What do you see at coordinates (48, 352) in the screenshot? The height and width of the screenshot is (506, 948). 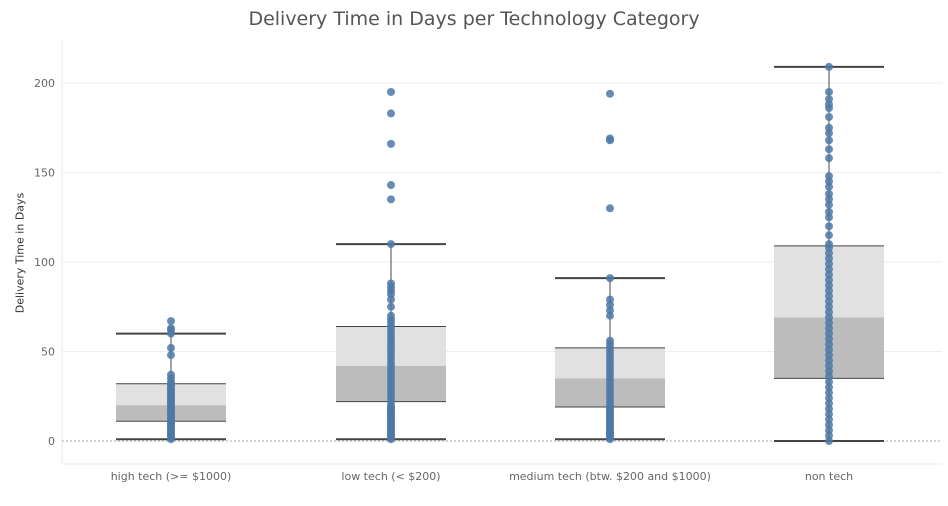 I see `y-tick-label: 50` at bounding box center [48, 352].